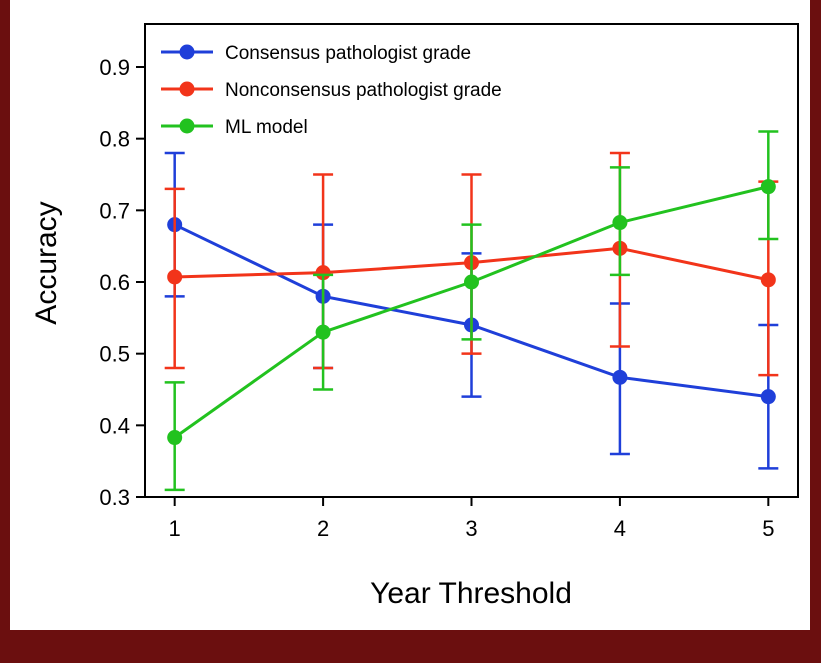 The height and width of the screenshot is (663, 821). What do you see at coordinates (323, 528) in the screenshot?
I see `x-tick-label: 2` at bounding box center [323, 528].